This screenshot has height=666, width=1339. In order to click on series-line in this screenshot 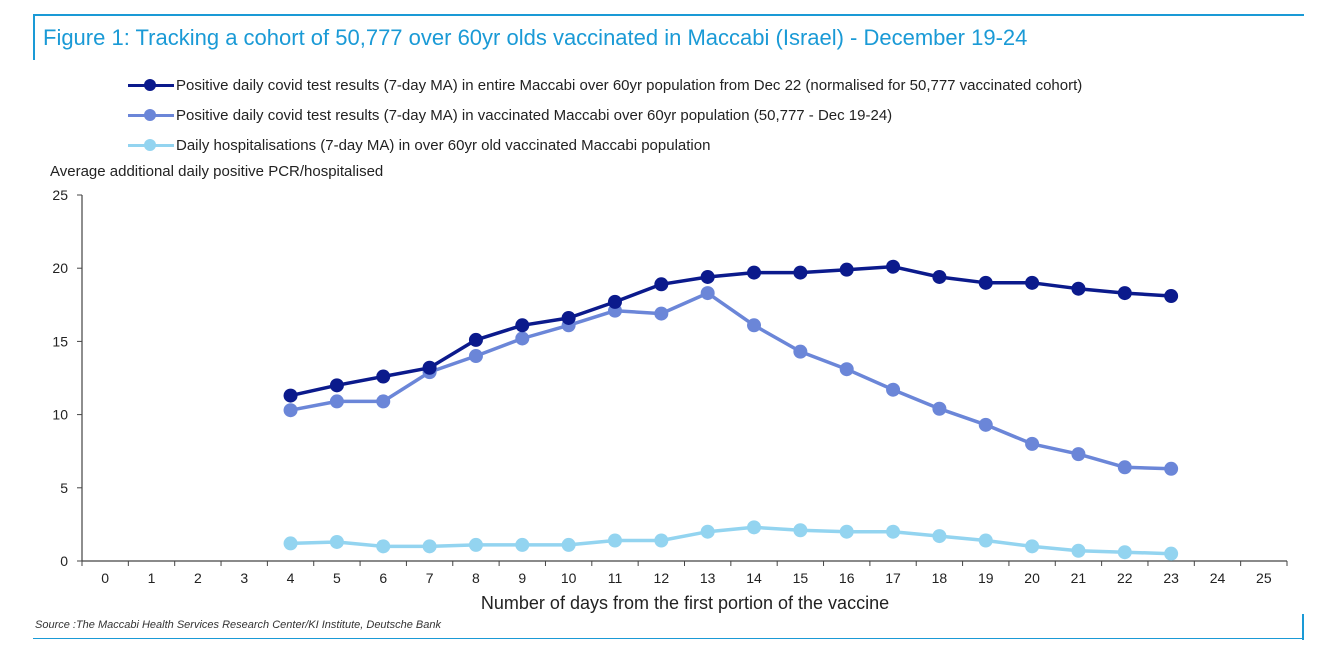, I will do `click(731, 540)`.